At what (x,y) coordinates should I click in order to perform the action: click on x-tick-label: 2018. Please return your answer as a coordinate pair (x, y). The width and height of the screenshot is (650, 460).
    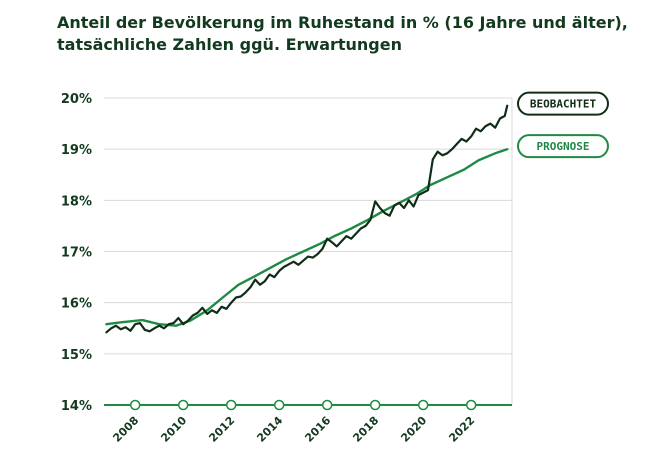
    Looking at the image, I should click on (365, 429).